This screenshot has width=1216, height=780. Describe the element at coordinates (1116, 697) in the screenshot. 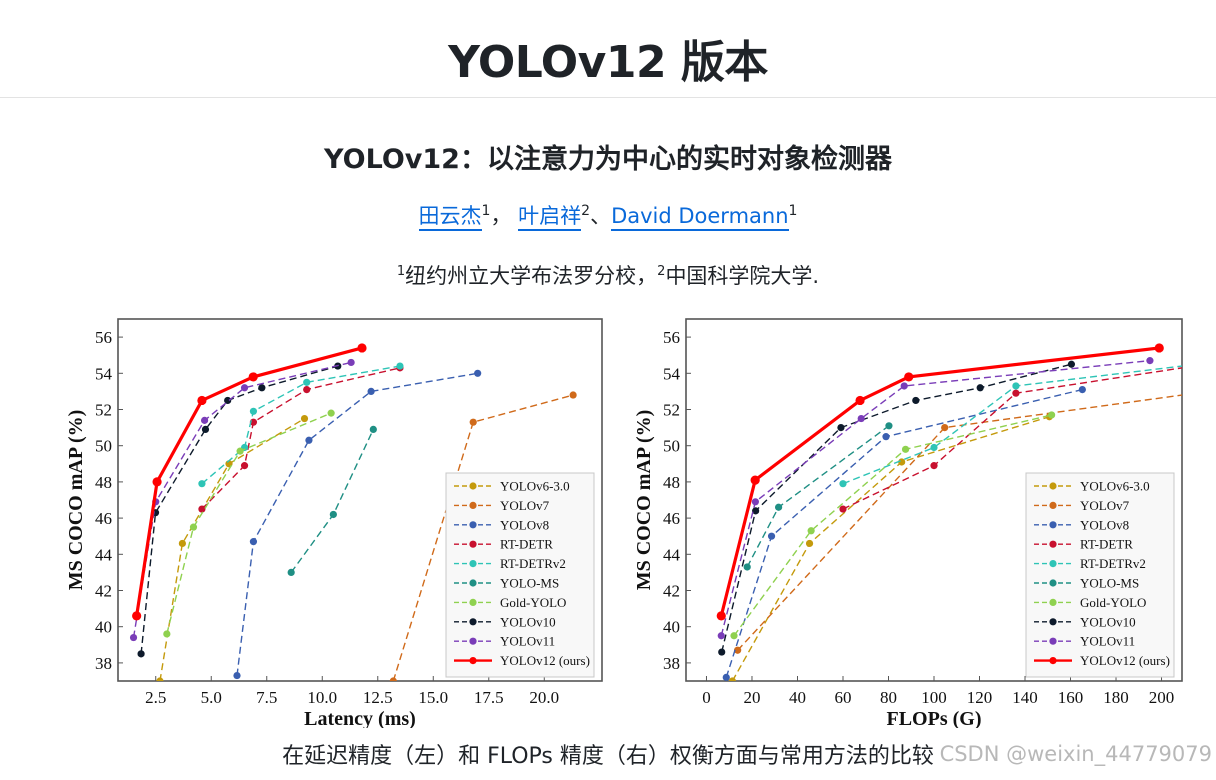

I see `x-tick-label: 180` at that location.